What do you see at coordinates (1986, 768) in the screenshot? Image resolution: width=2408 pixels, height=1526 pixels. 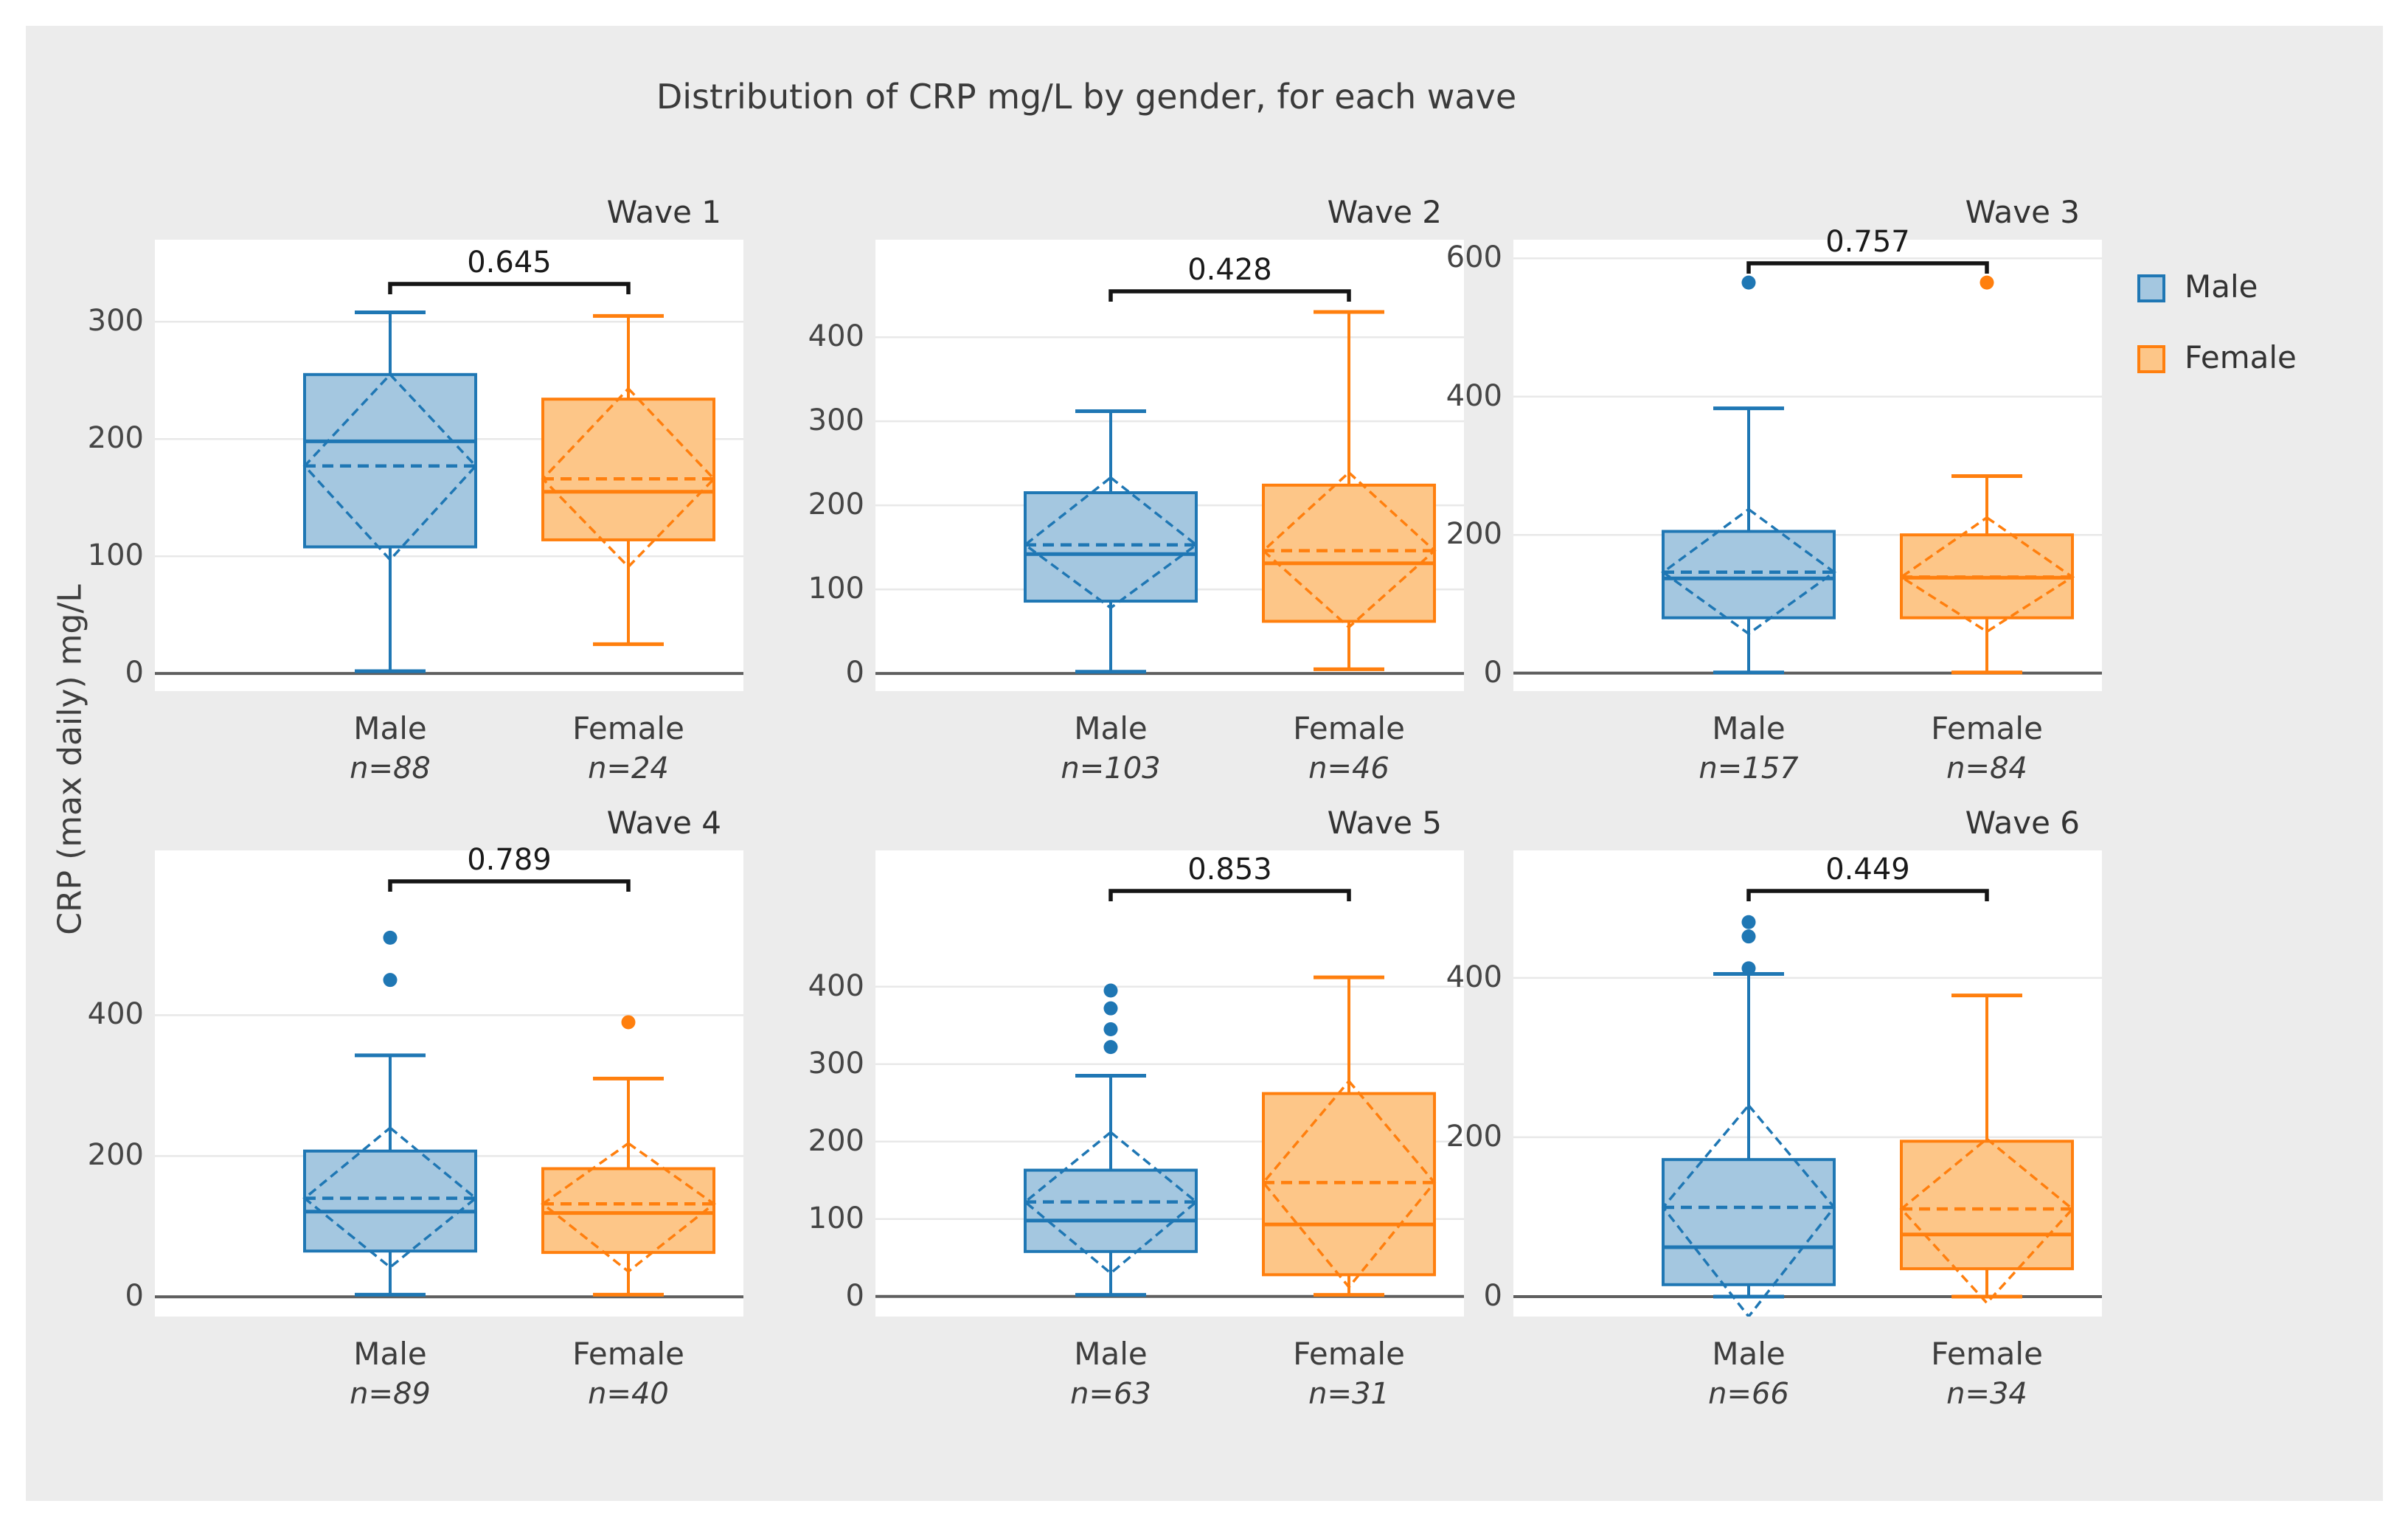 I see `sample-size-label: n=84` at bounding box center [1986, 768].